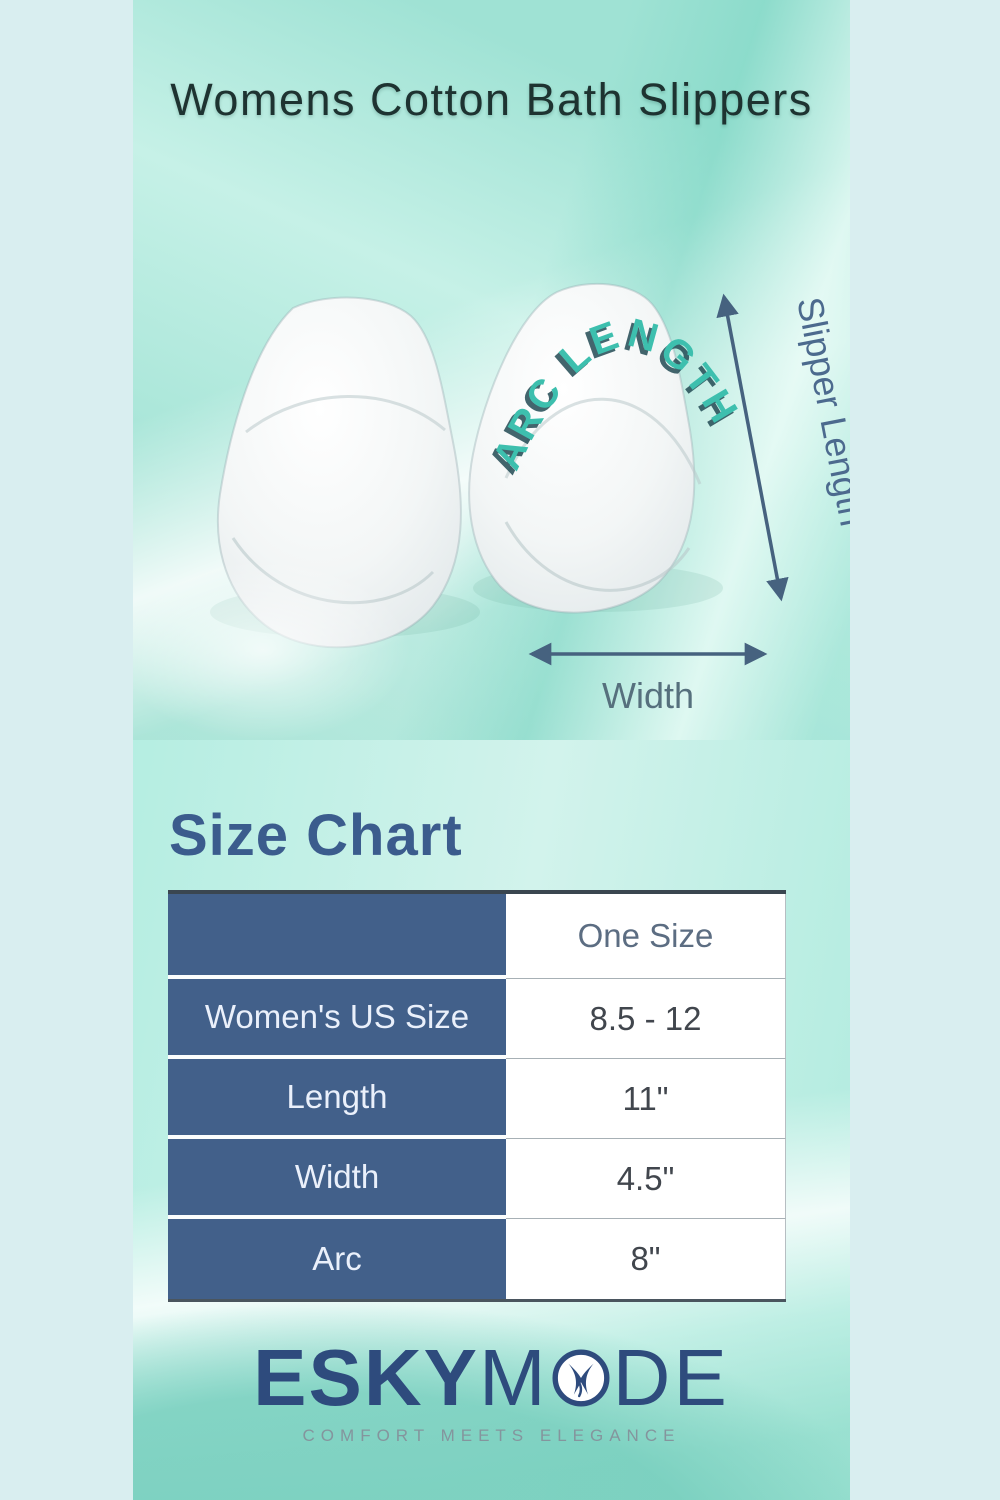  What do you see at coordinates (337, 1179) in the screenshot?
I see `row-label-width: Width` at bounding box center [337, 1179].